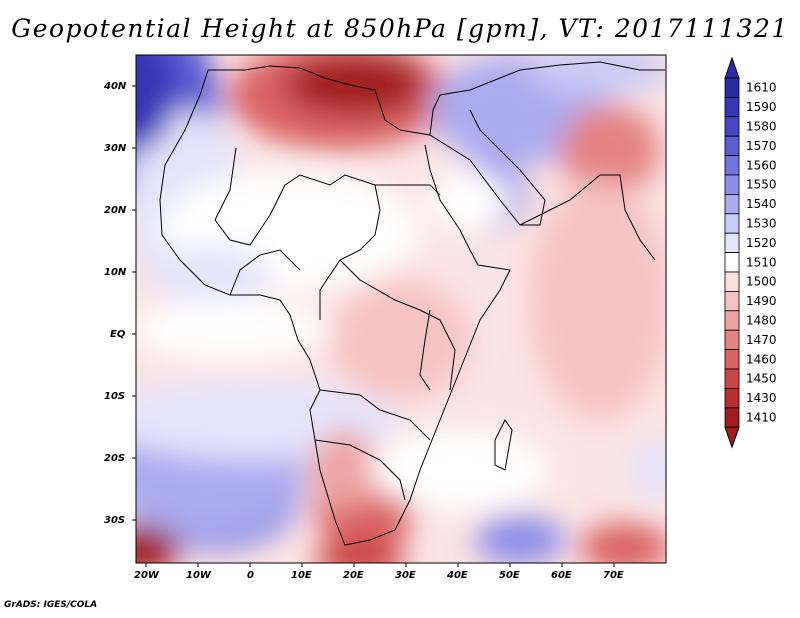 The image size is (800, 618). What do you see at coordinates (301, 575) in the screenshot?
I see `lon-label: 10E` at bounding box center [301, 575].